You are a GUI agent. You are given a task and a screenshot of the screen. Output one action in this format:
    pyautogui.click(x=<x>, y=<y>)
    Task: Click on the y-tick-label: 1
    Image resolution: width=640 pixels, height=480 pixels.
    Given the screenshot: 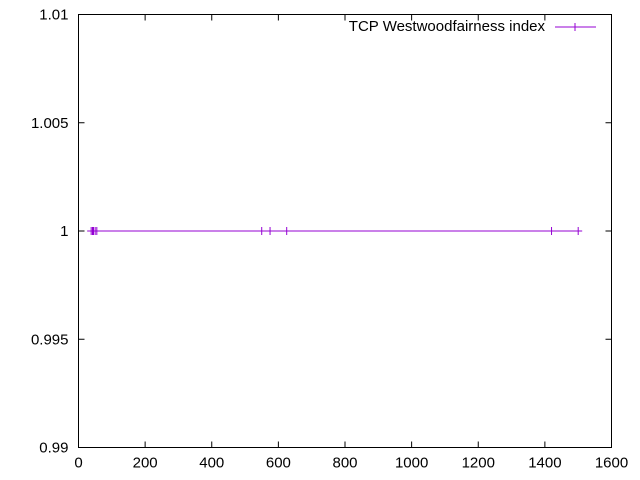 What is the action you would take?
    pyautogui.click(x=64, y=231)
    